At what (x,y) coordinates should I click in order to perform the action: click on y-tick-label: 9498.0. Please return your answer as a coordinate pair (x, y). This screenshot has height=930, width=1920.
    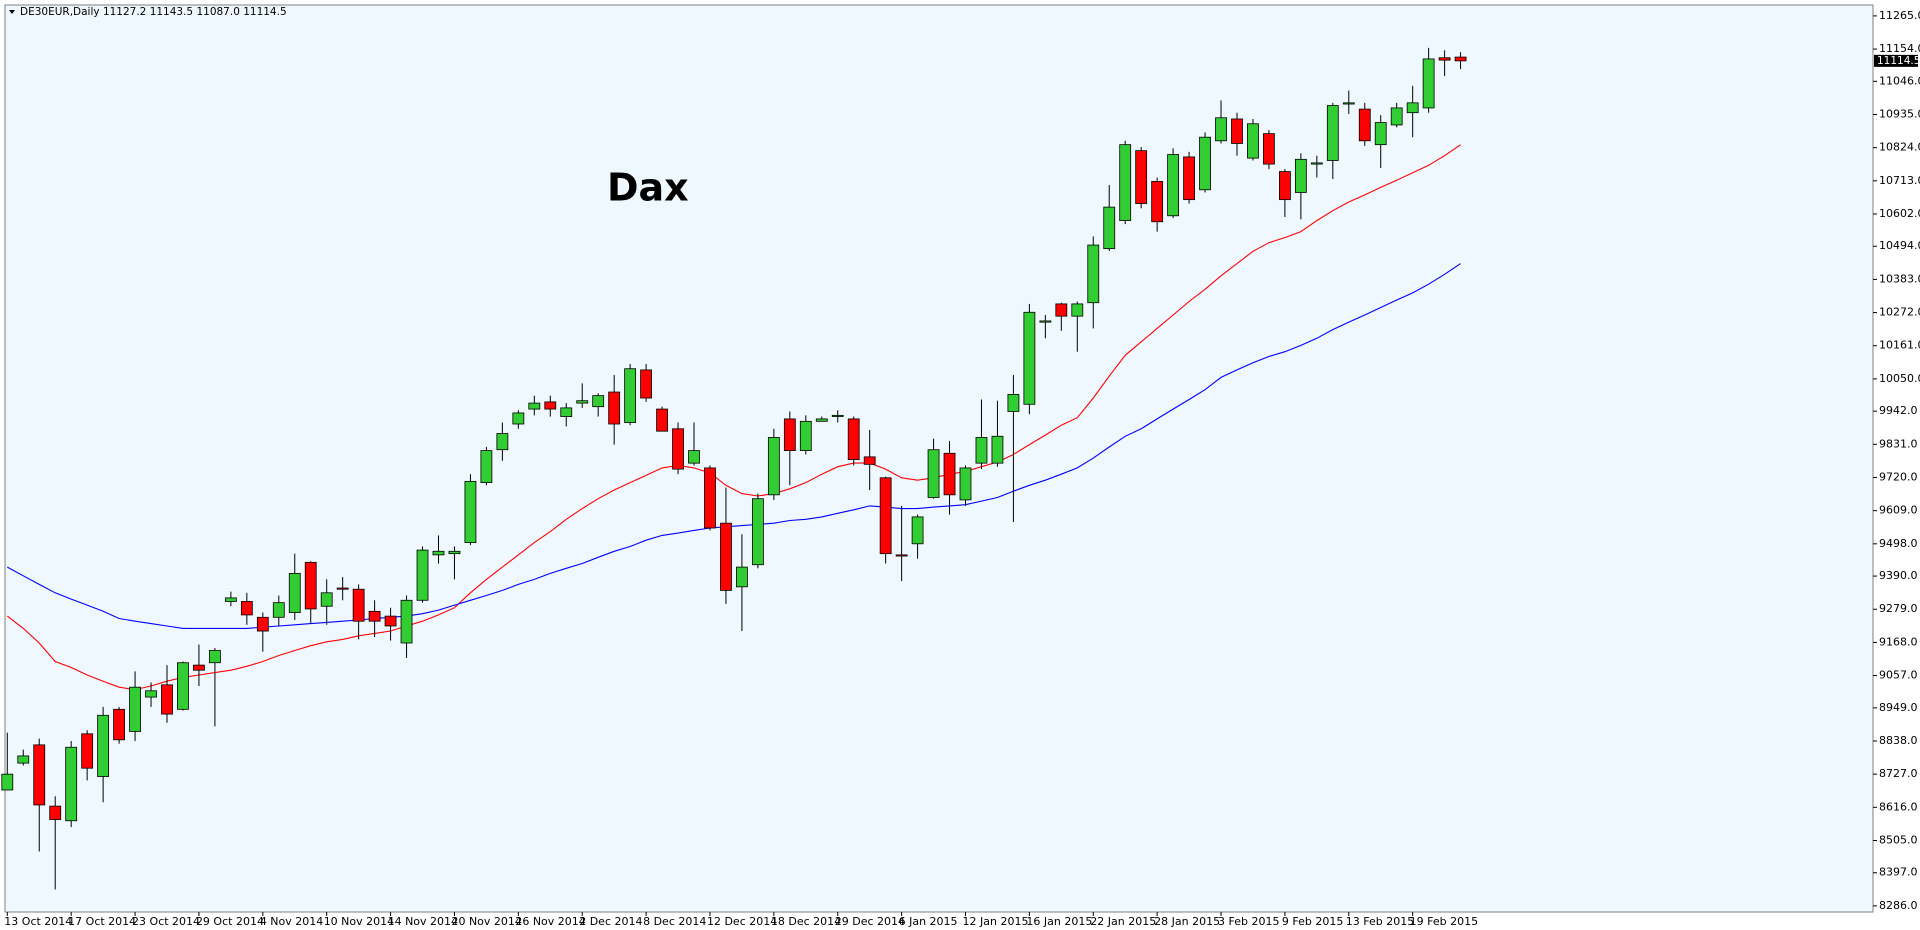
    Looking at the image, I should click on (1898, 543).